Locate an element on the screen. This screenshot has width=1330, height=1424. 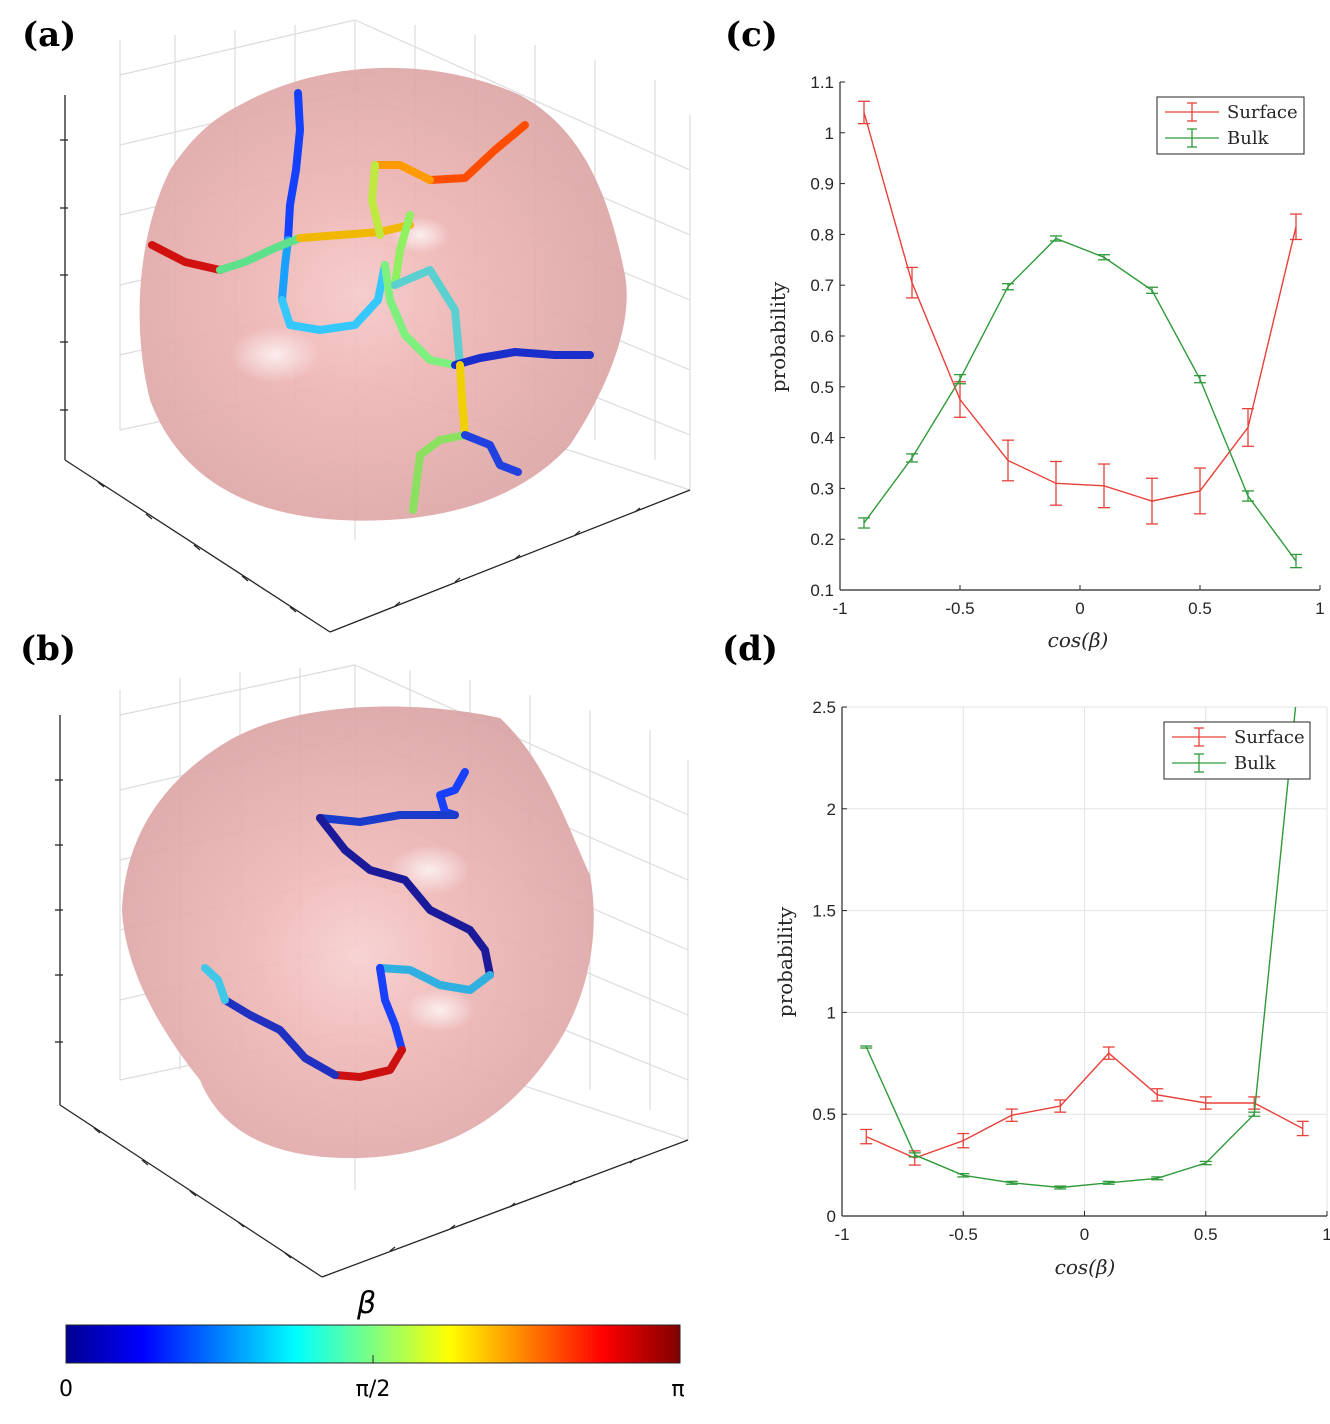
chart-d-ytick-label-2: 1 is located at coordinates (831, 1012).